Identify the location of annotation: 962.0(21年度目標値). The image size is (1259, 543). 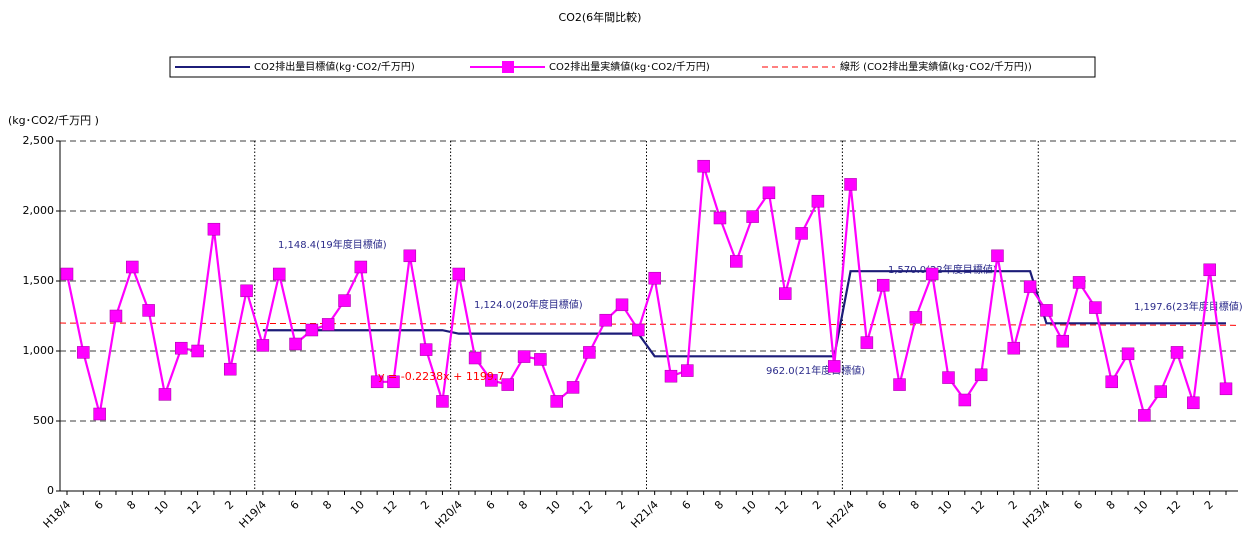
(815, 370).